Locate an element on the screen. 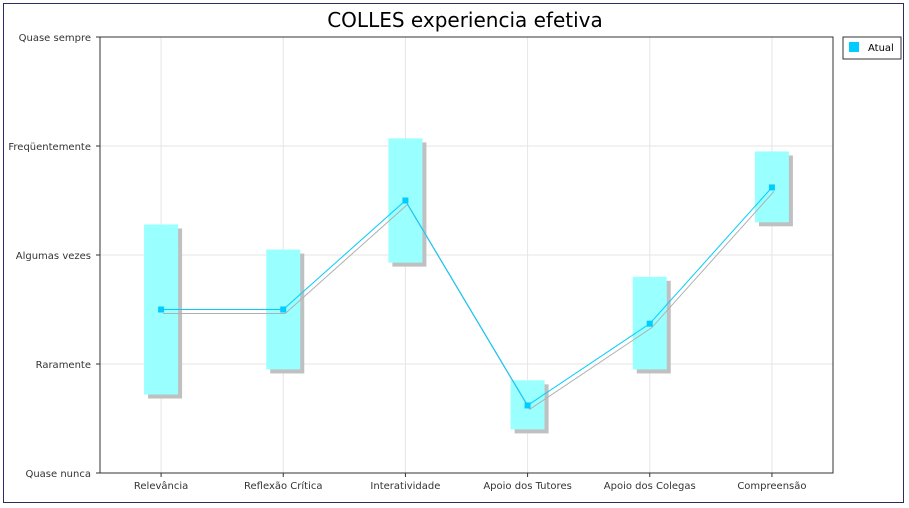 The height and width of the screenshot is (508, 909). y-tick-label: Algumas vezes is located at coordinates (53, 256).